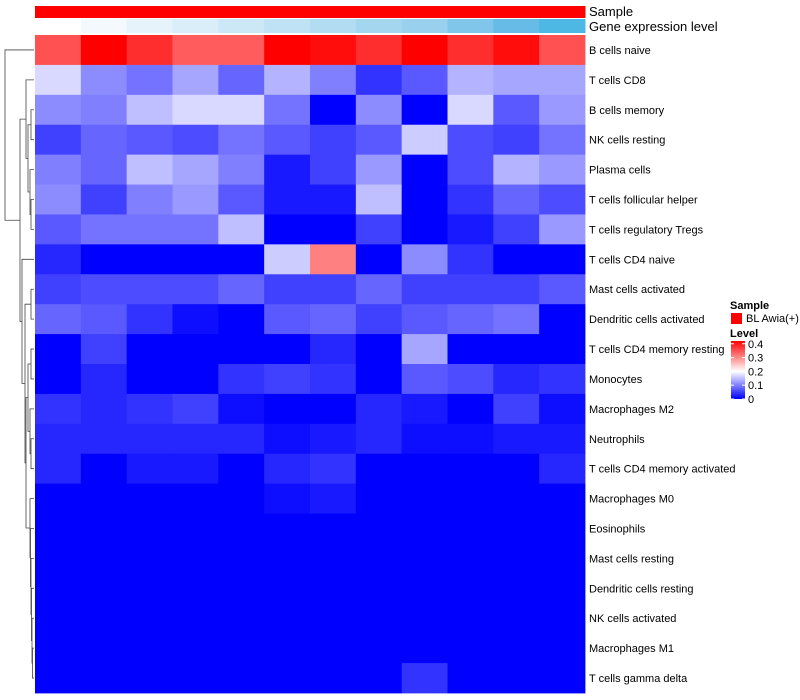 Image resolution: width=800 pixels, height=700 pixels. What do you see at coordinates (736, 318) in the screenshot?
I see `legend-sample-swatch` at bounding box center [736, 318].